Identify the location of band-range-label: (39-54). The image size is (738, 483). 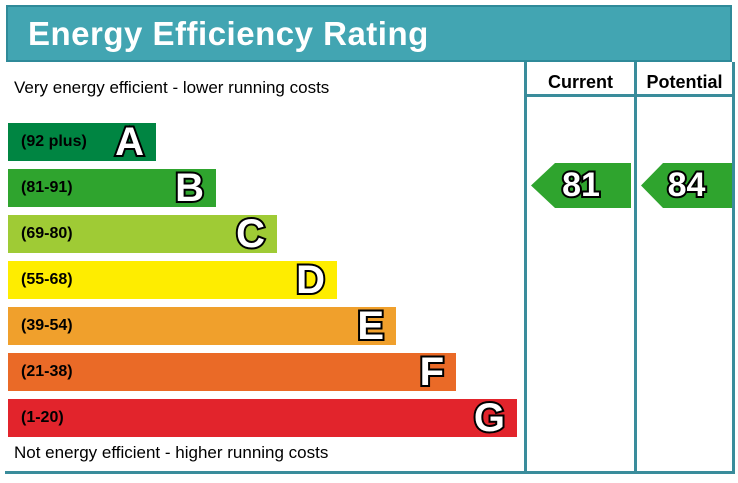
(47, 325).